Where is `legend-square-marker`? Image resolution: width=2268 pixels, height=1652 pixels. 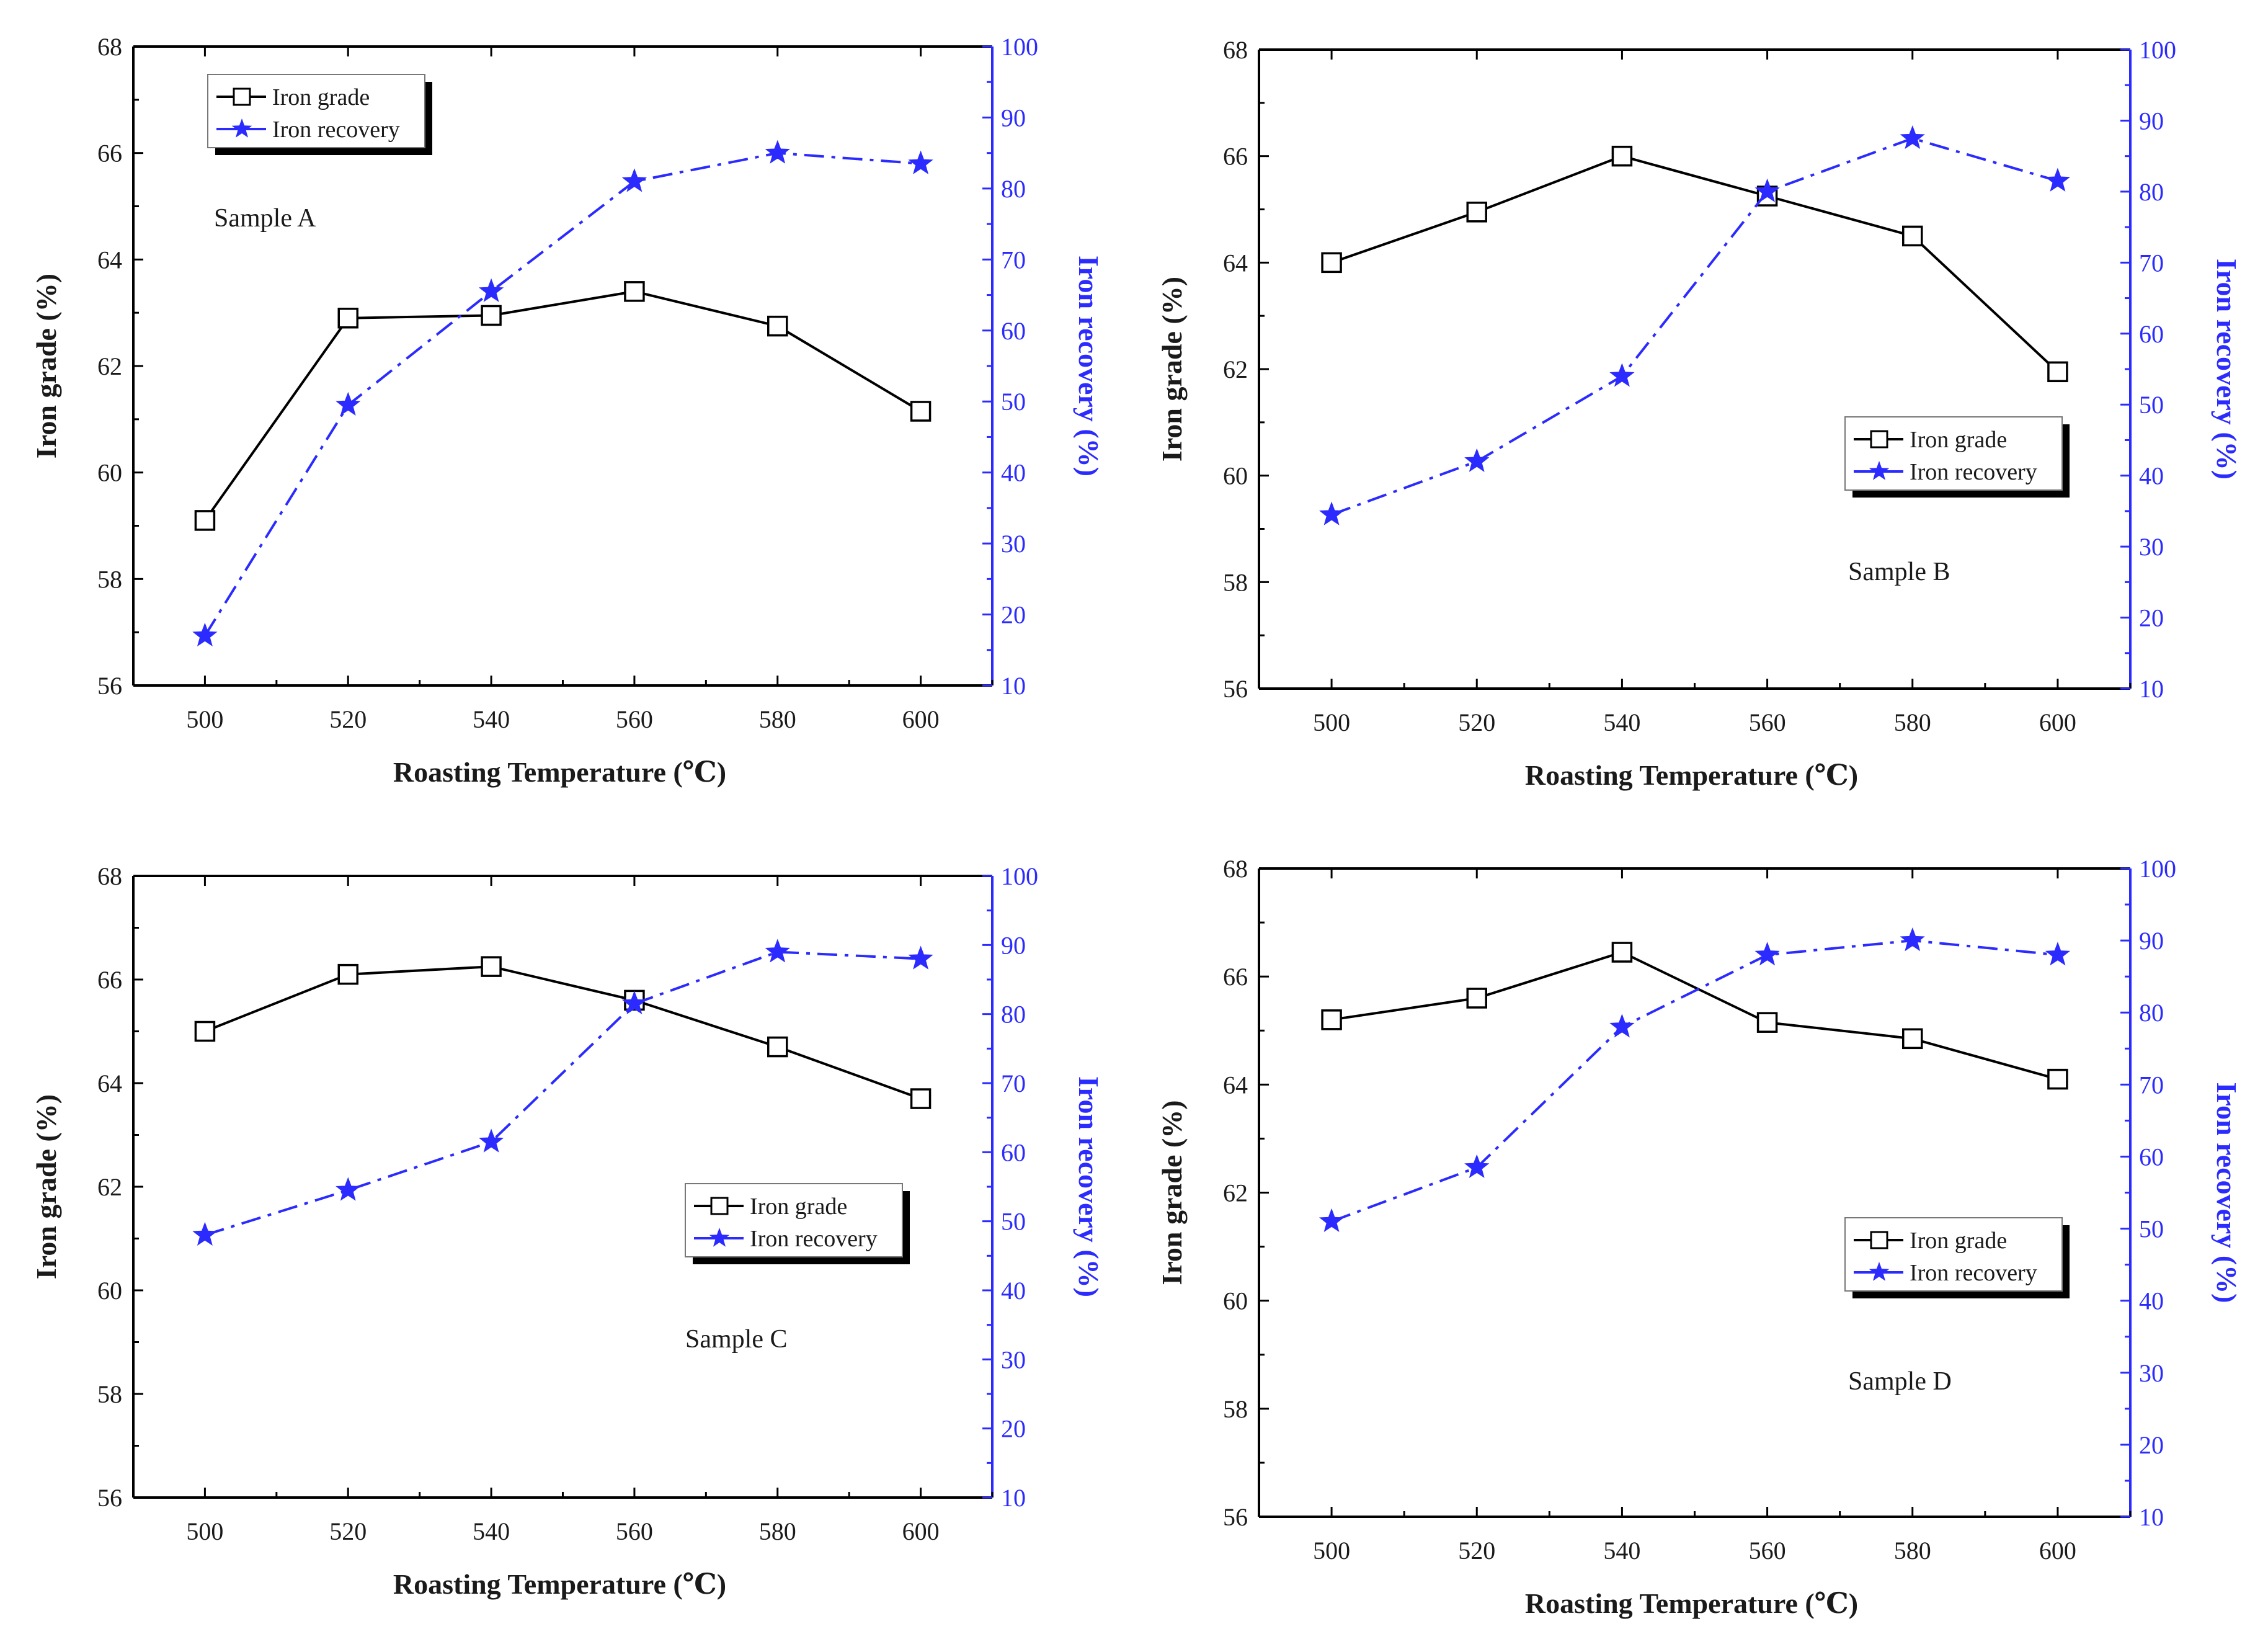 legend-square-marker is located at coordinates (1879, 439).